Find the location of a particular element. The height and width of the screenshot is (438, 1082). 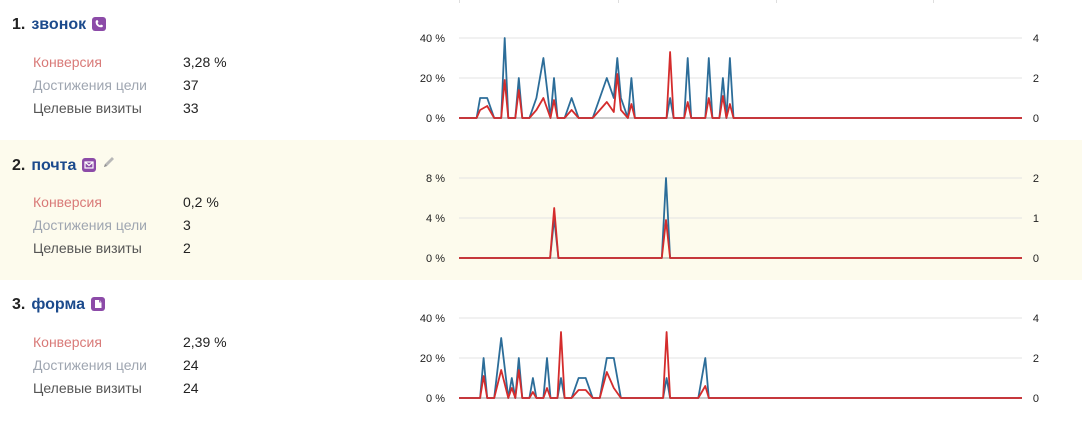

document-icon is located at coordinates (98, 304).